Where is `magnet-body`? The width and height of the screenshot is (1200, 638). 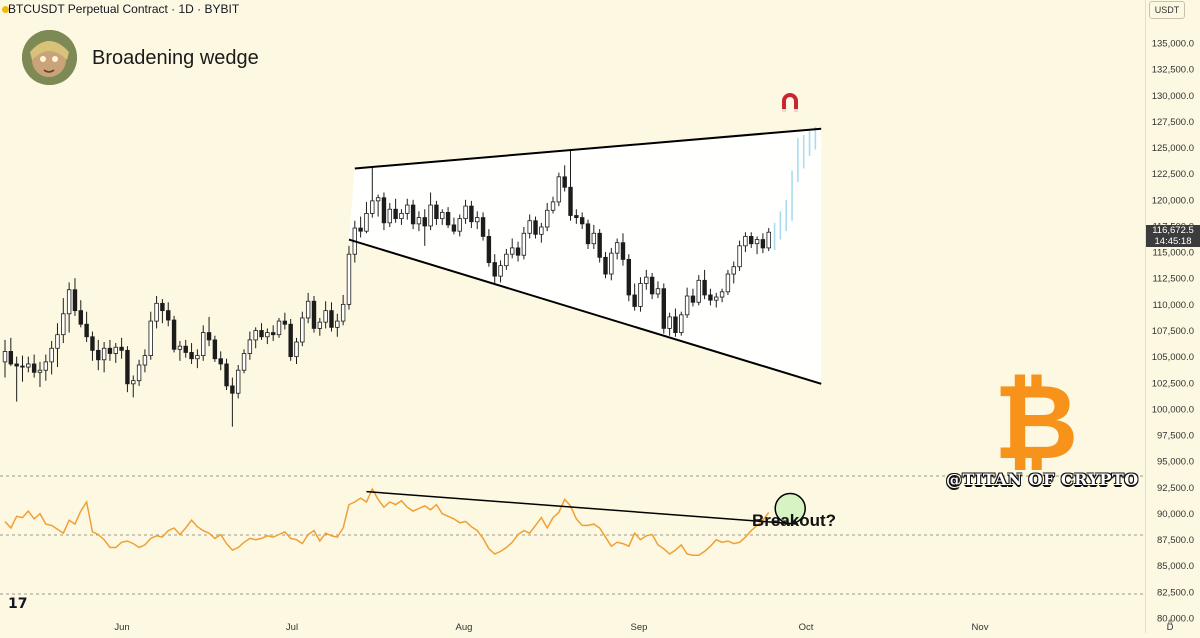
magnet-body is located at coordinates (790, 101).